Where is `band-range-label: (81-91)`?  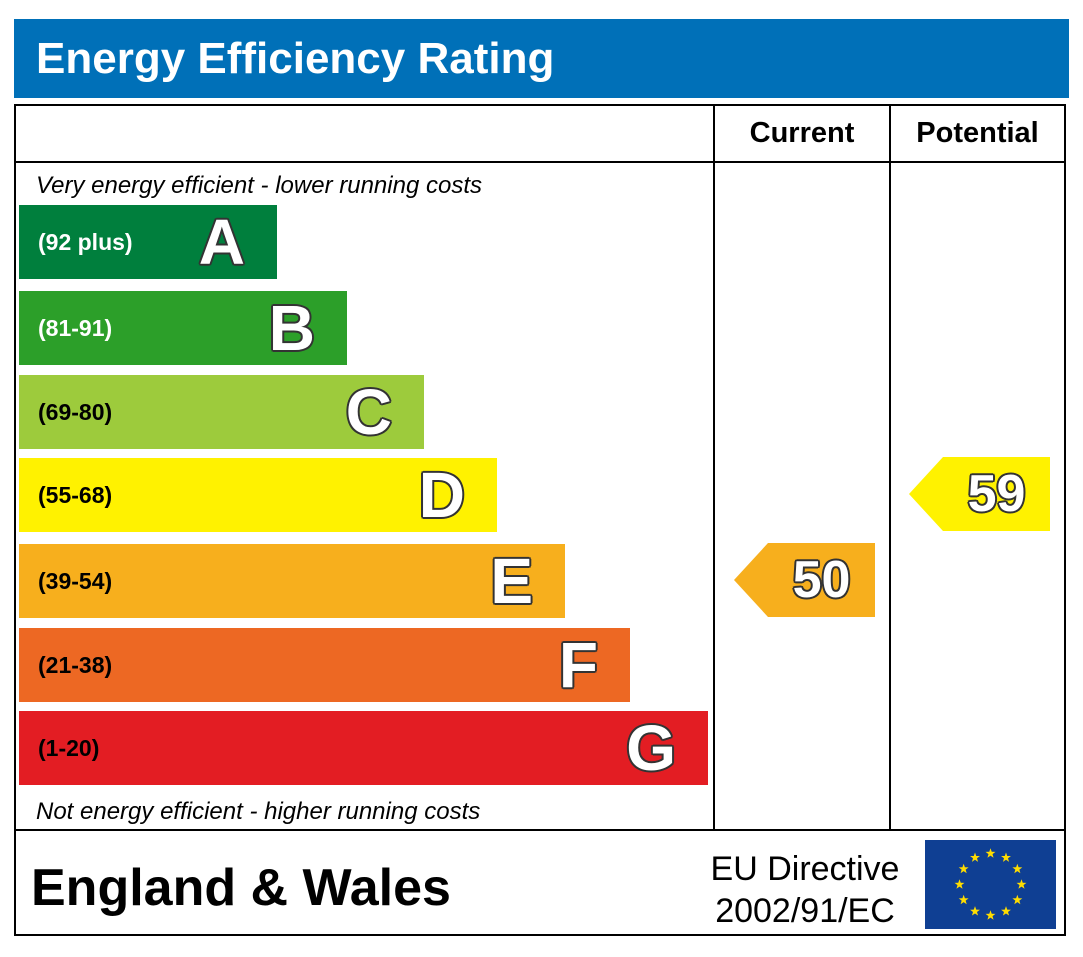
band-range-label: (81-91) is located at coordinates (75, 328).